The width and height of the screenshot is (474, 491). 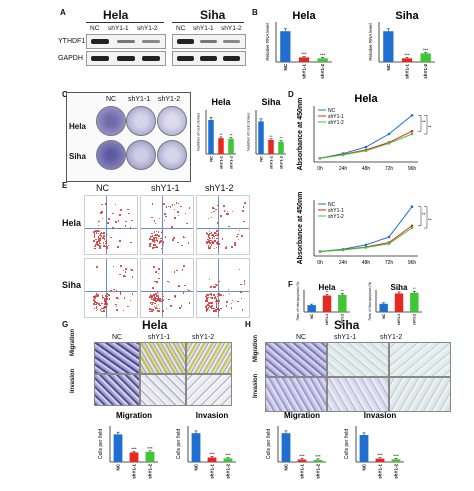 I want to click on x-tick-label: 24h, so click(x=343, y=263).